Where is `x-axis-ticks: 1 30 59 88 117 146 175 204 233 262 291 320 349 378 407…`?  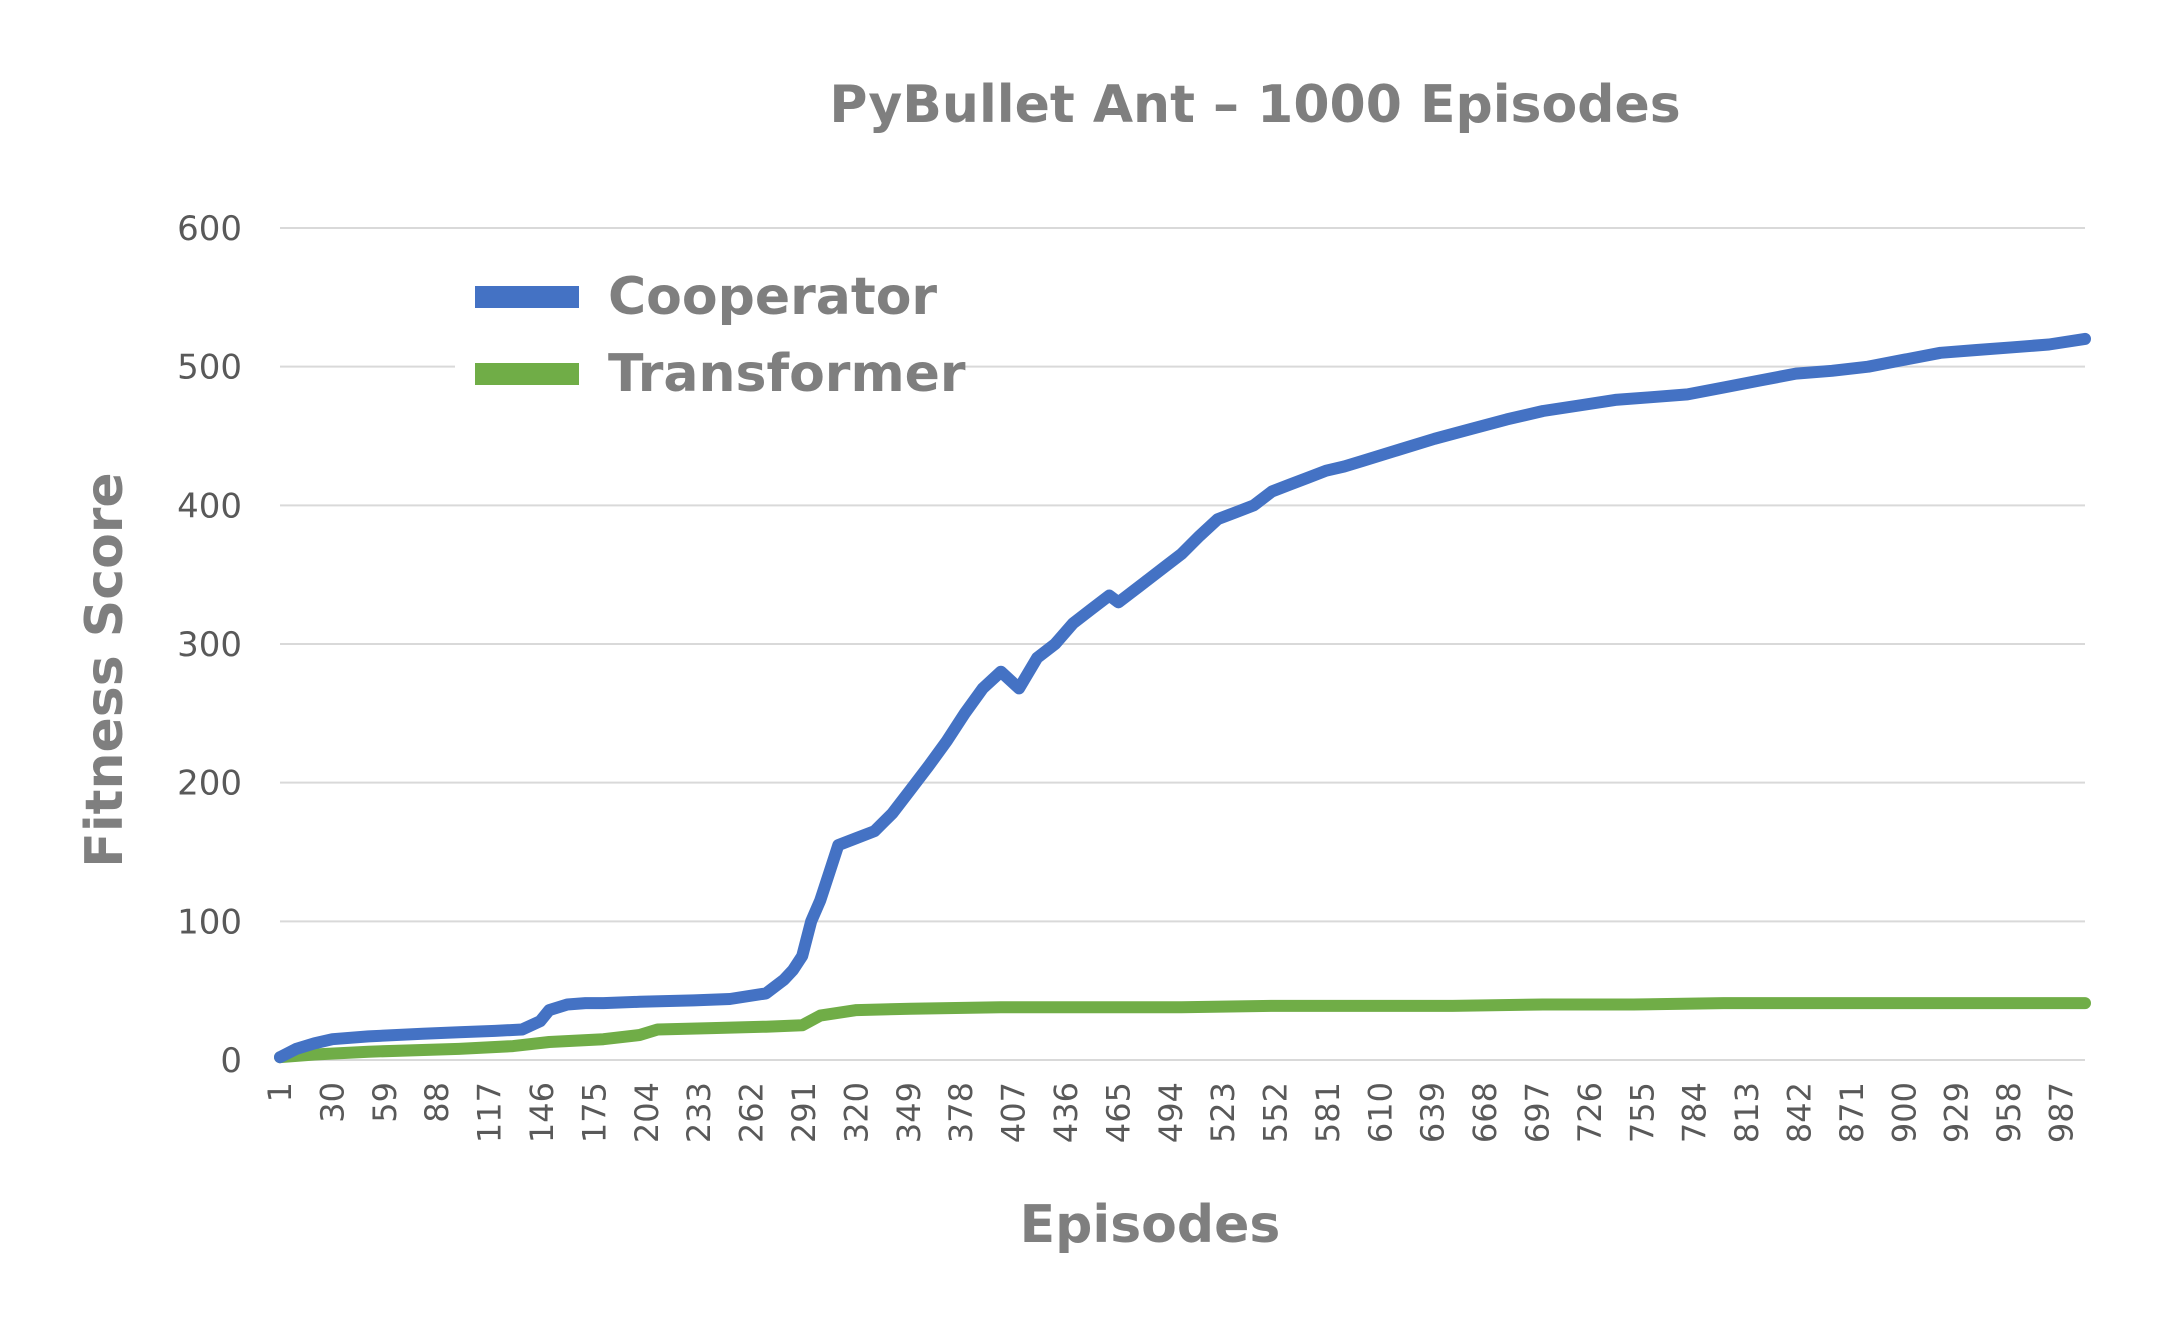 x-axis-ticks: 1 30 59 88 117 146 175 204 233 262 291 320 349 378 407… is located at coordinates (1171, 1112).